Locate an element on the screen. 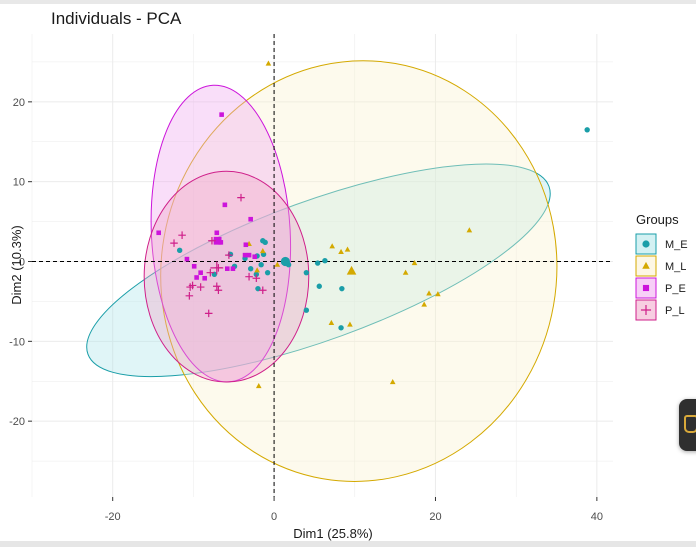  legend-marker-m-l is located at coordinates (646, 265).